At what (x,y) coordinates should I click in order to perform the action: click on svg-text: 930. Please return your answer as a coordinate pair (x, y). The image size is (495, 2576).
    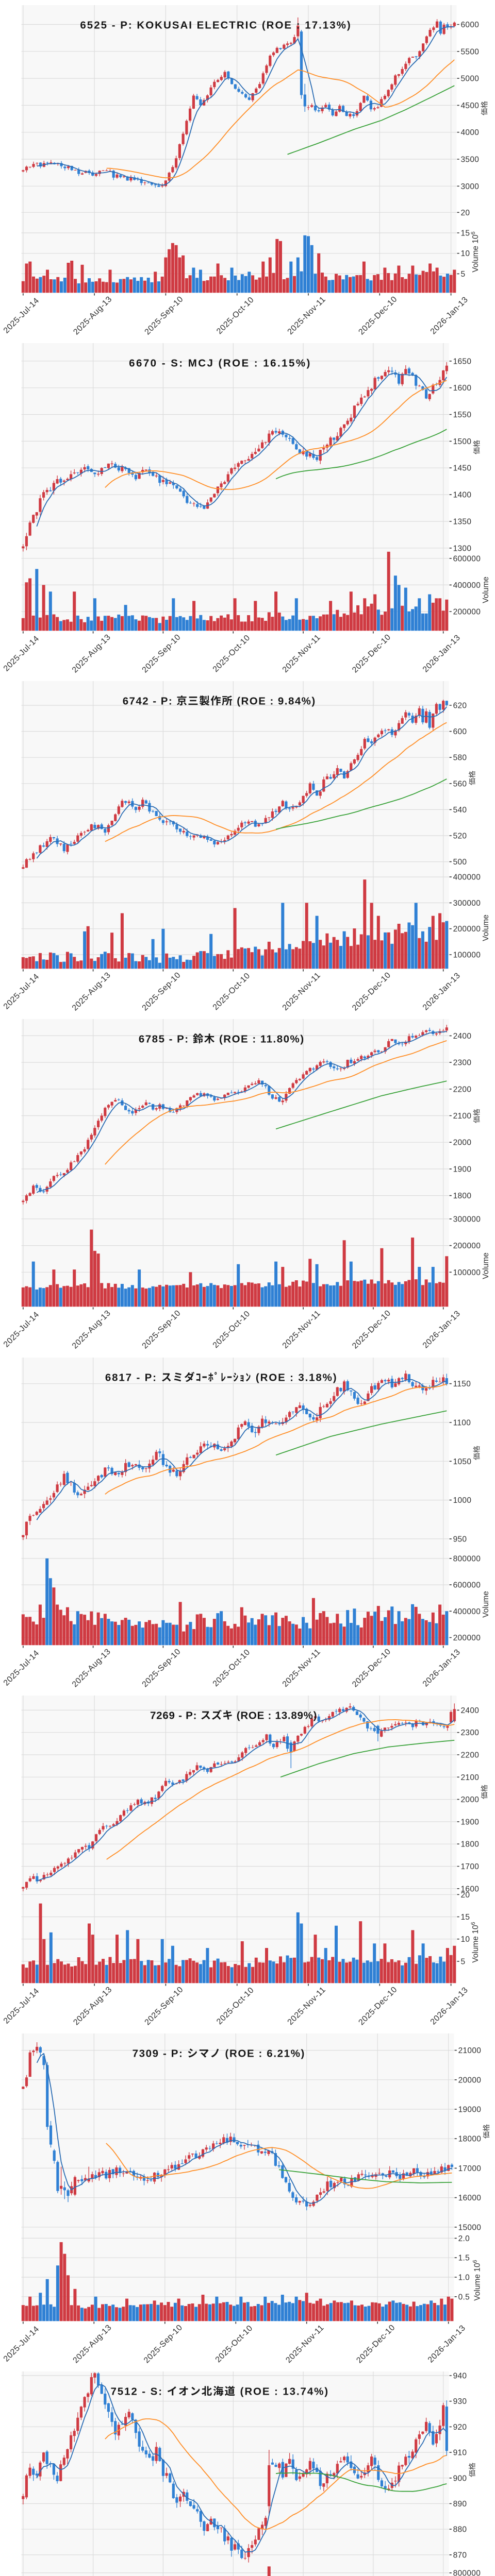
    Looking at the image, I should click on (460, 2401).